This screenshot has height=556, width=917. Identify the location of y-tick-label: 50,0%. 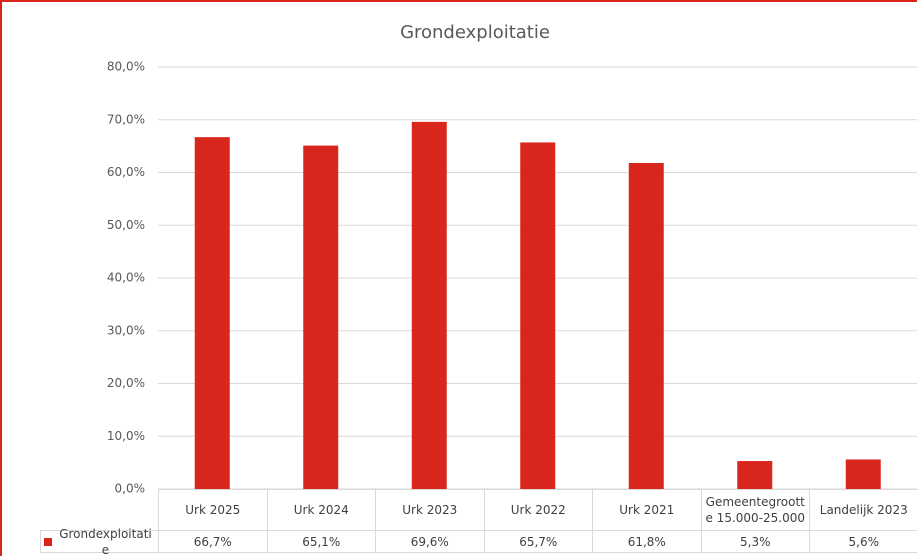
(126, 225).